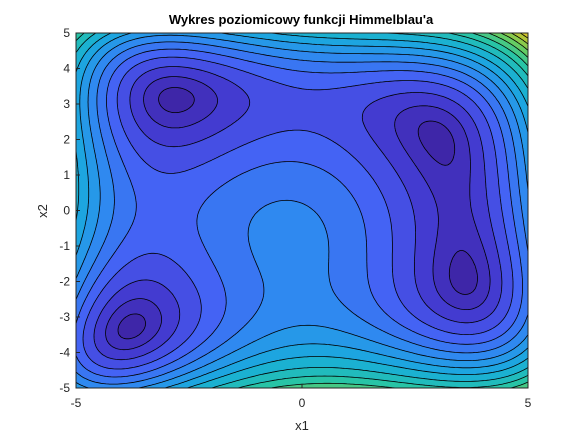  Describe the element at coordinates (66, 33) in the screenshot. I see `y-tick-label: 5` at that location.